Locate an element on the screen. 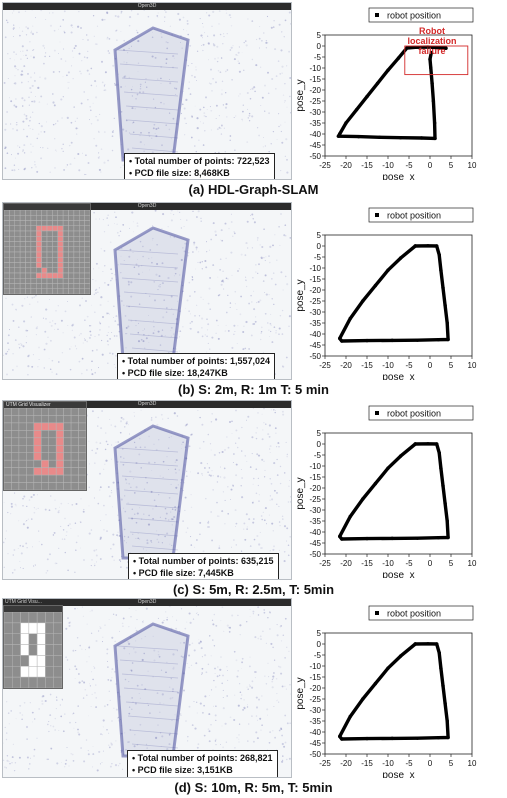 The height and width of the screenshot is (798, 507). y-tick-label: 5 is located at coordinates (319, 633).